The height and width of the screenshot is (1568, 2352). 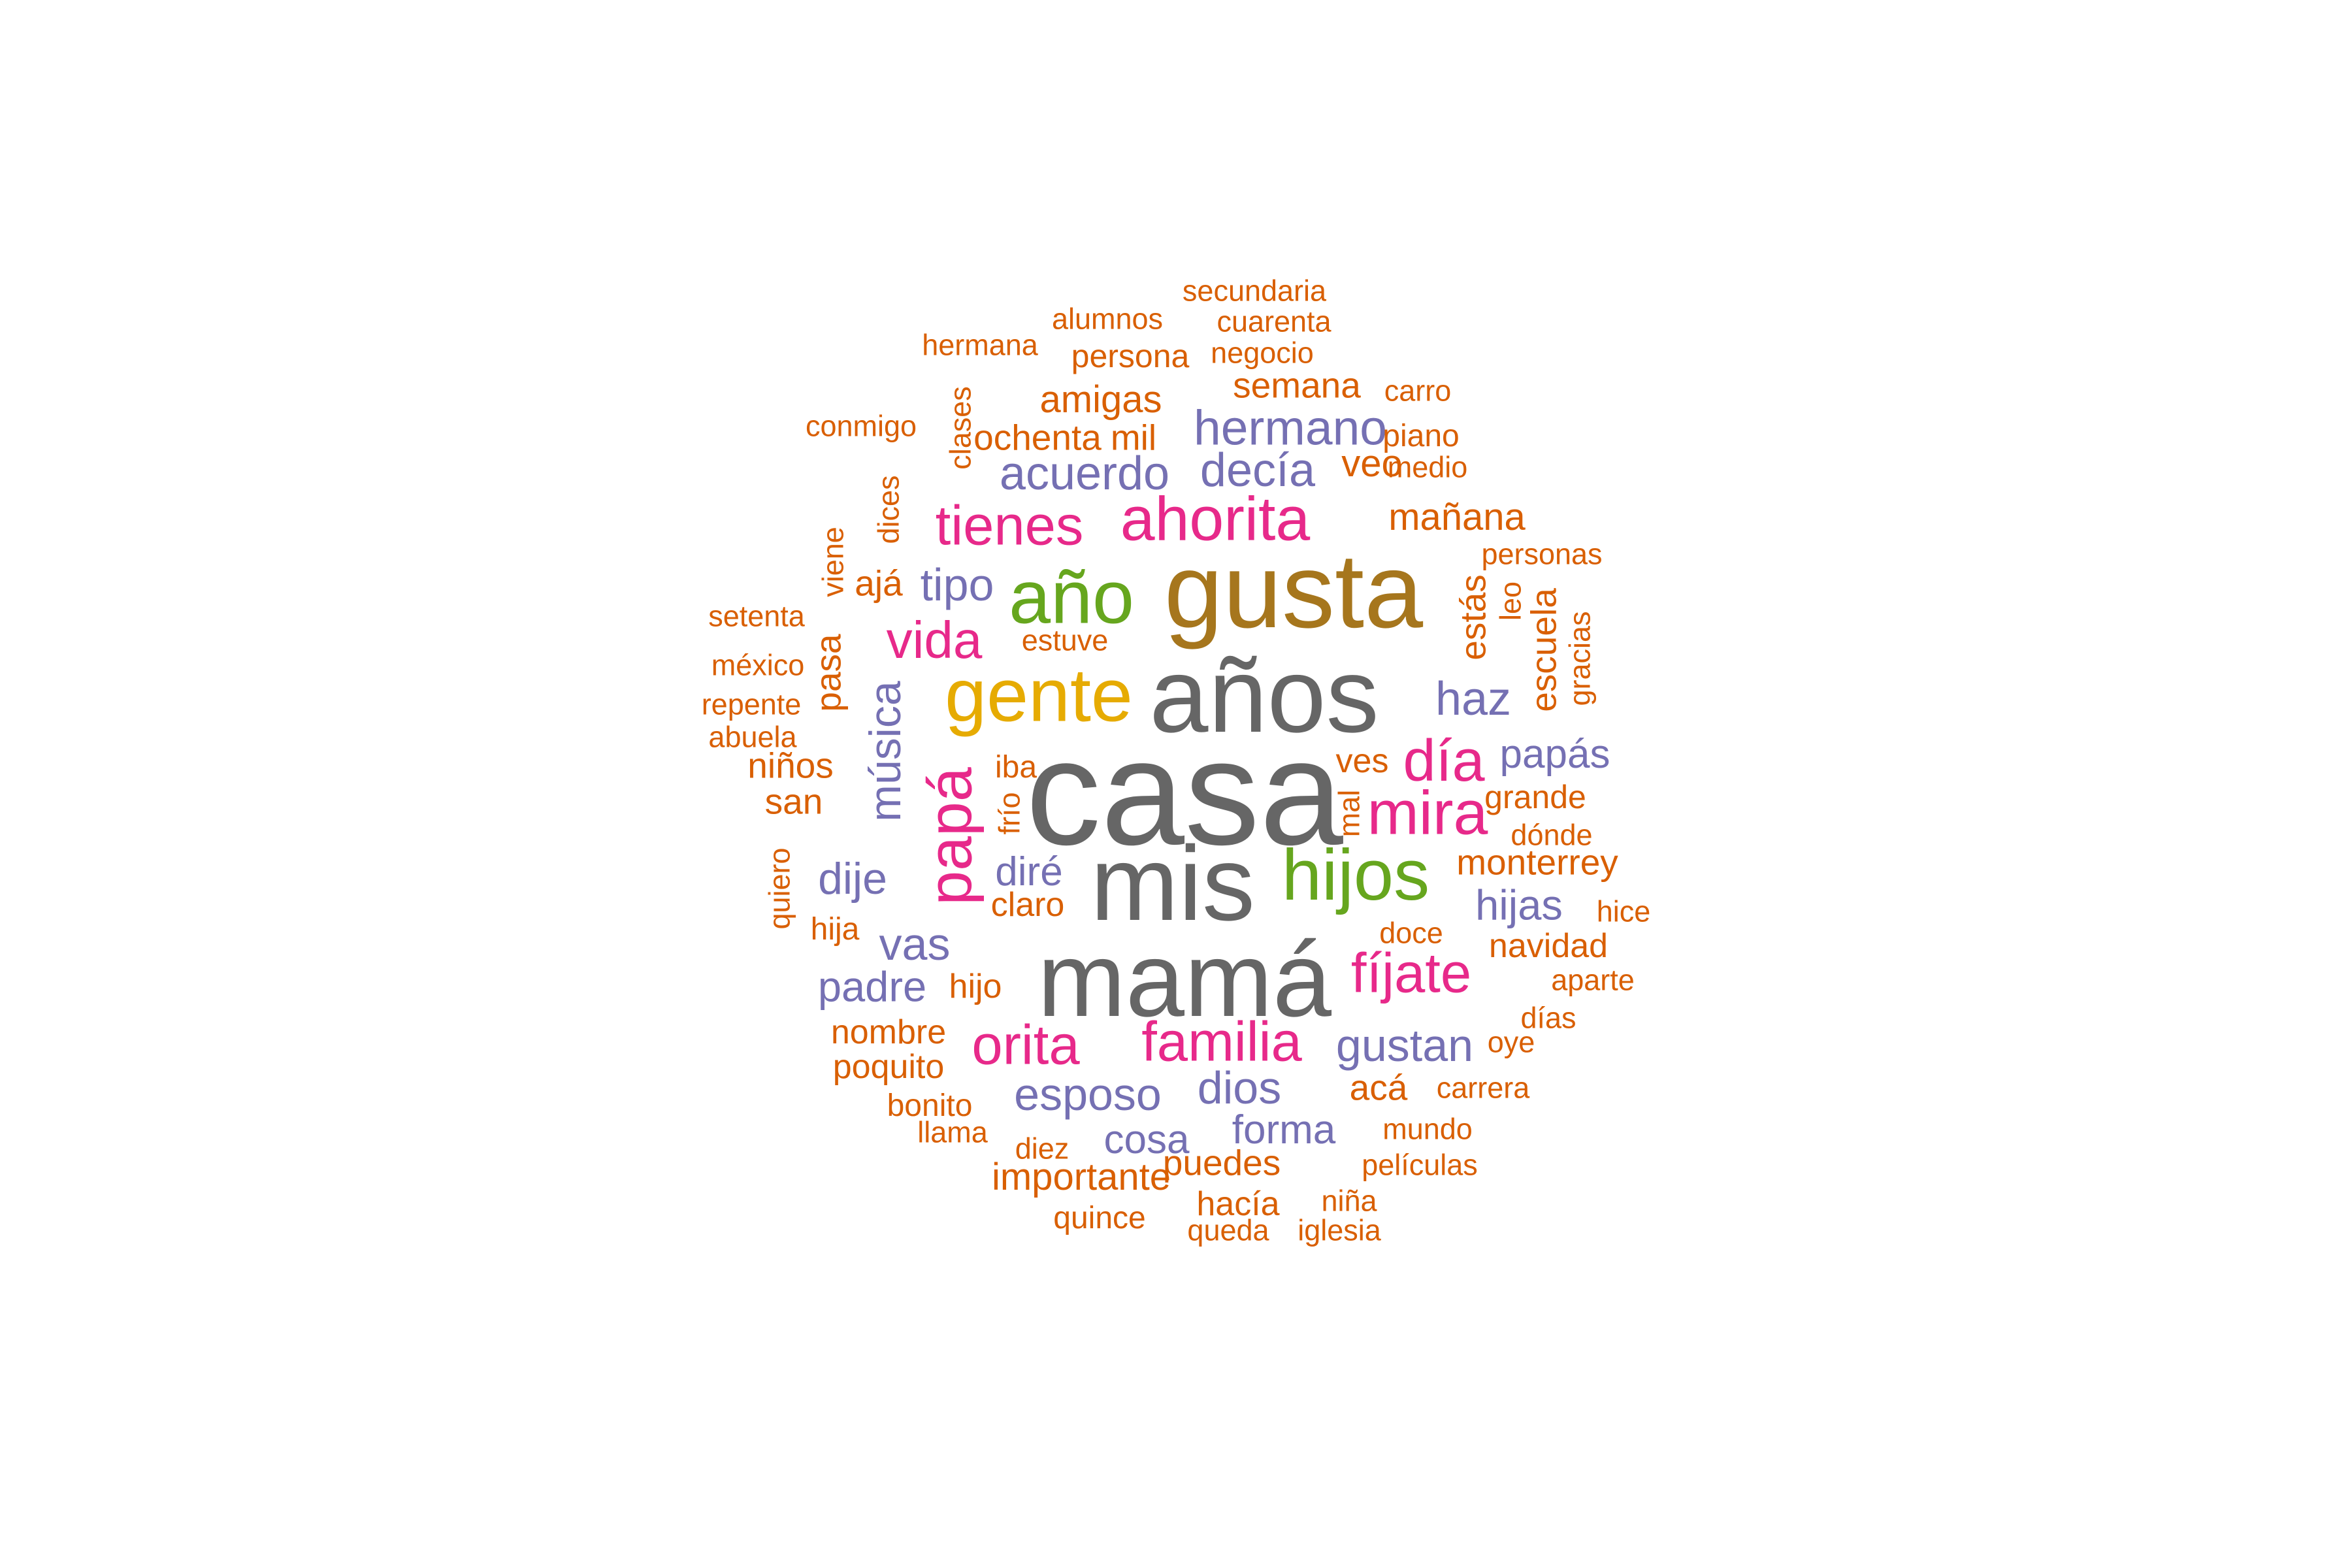 I want to click on word-16: vida, so click(x=934, y=640).